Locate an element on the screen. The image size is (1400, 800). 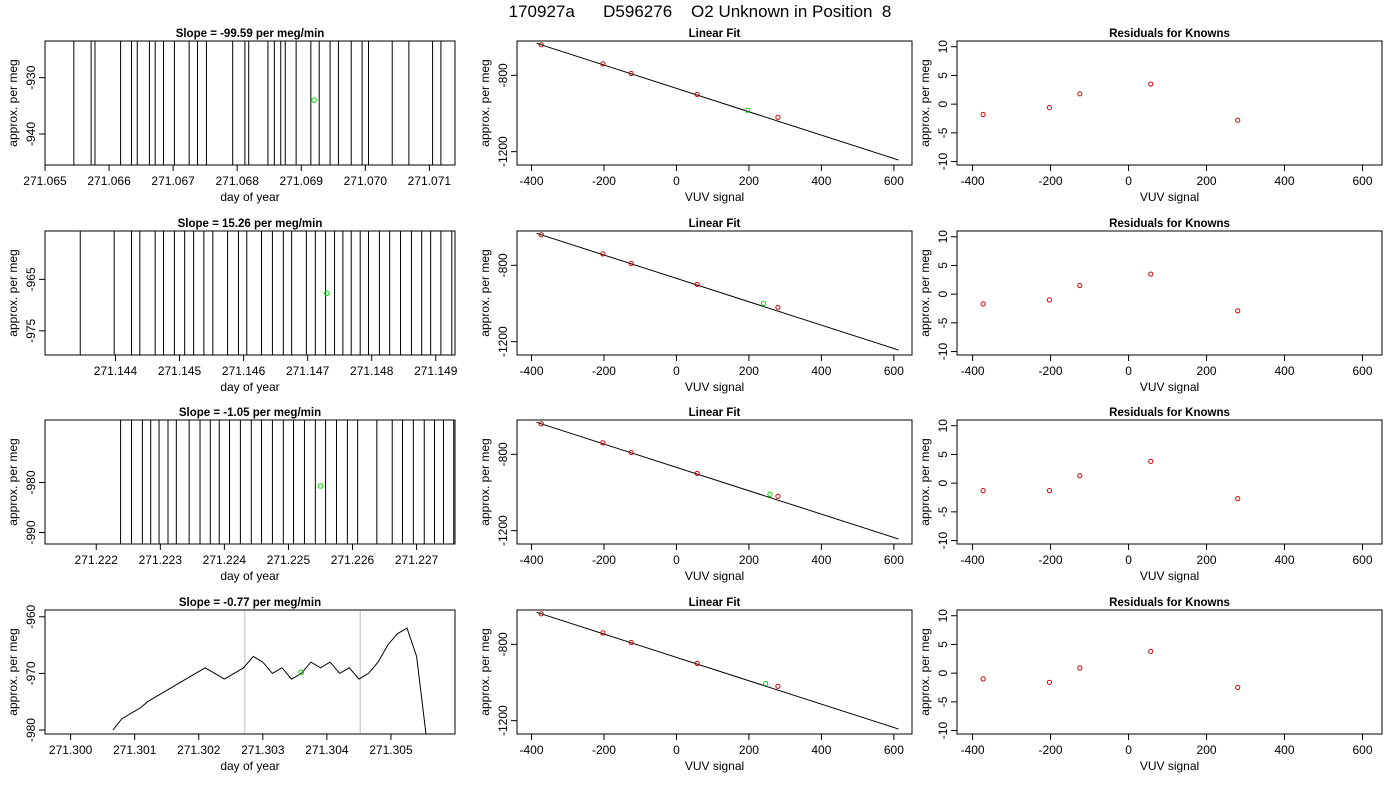
y-tick-label-1: -1200 is located at coordinates (503, 341).